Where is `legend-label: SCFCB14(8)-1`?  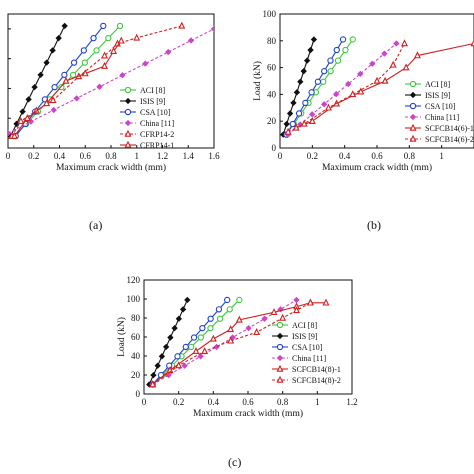
legend-label: SCFCB14(8)-1 is located at coordinates (316, 369).